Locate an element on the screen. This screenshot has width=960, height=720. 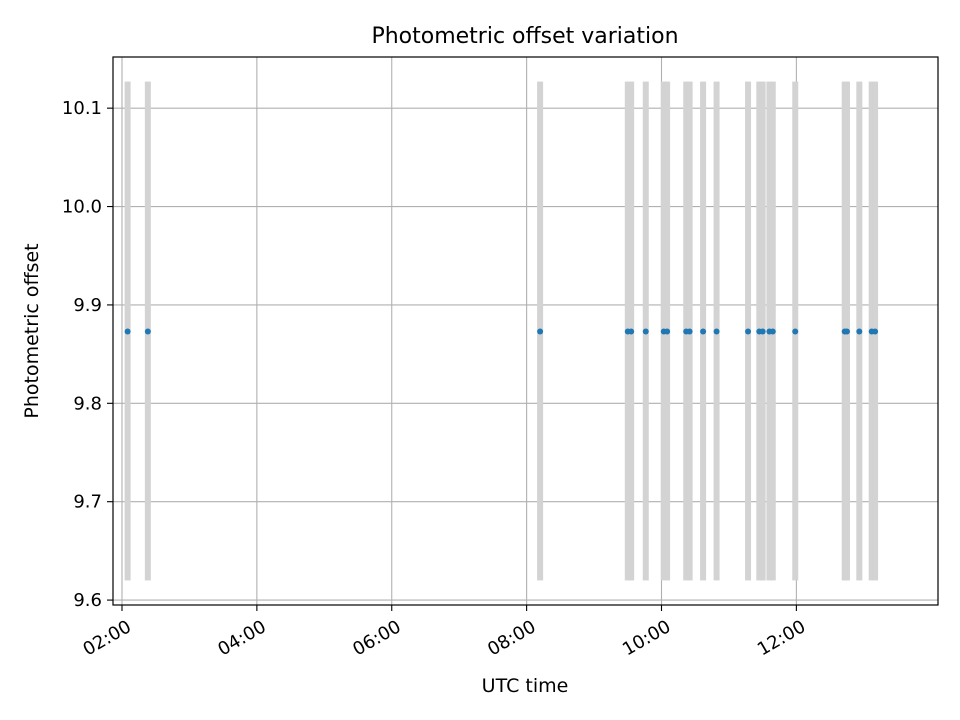
y-tick-label: 10.1 is located at coordinates (82, 108).